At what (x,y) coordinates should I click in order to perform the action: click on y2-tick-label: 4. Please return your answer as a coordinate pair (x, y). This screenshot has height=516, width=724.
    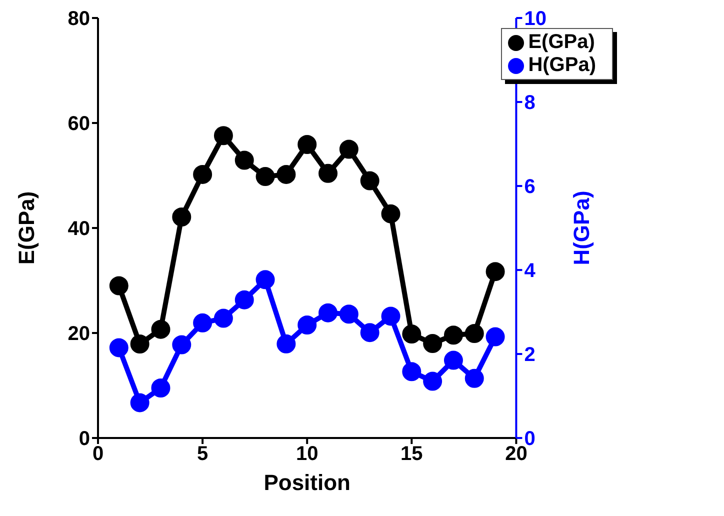
    Looking at the image, I should click on (530, 271).